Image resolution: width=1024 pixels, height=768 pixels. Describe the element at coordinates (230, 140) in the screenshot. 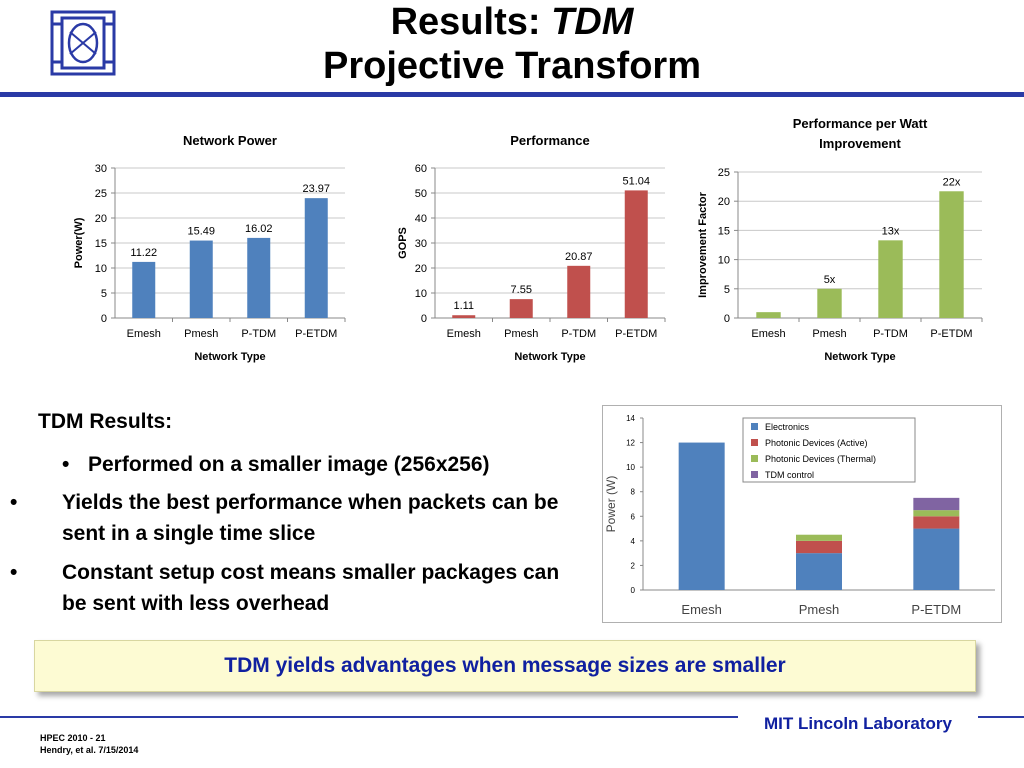

I see `chart-title: Network Power` at that location.